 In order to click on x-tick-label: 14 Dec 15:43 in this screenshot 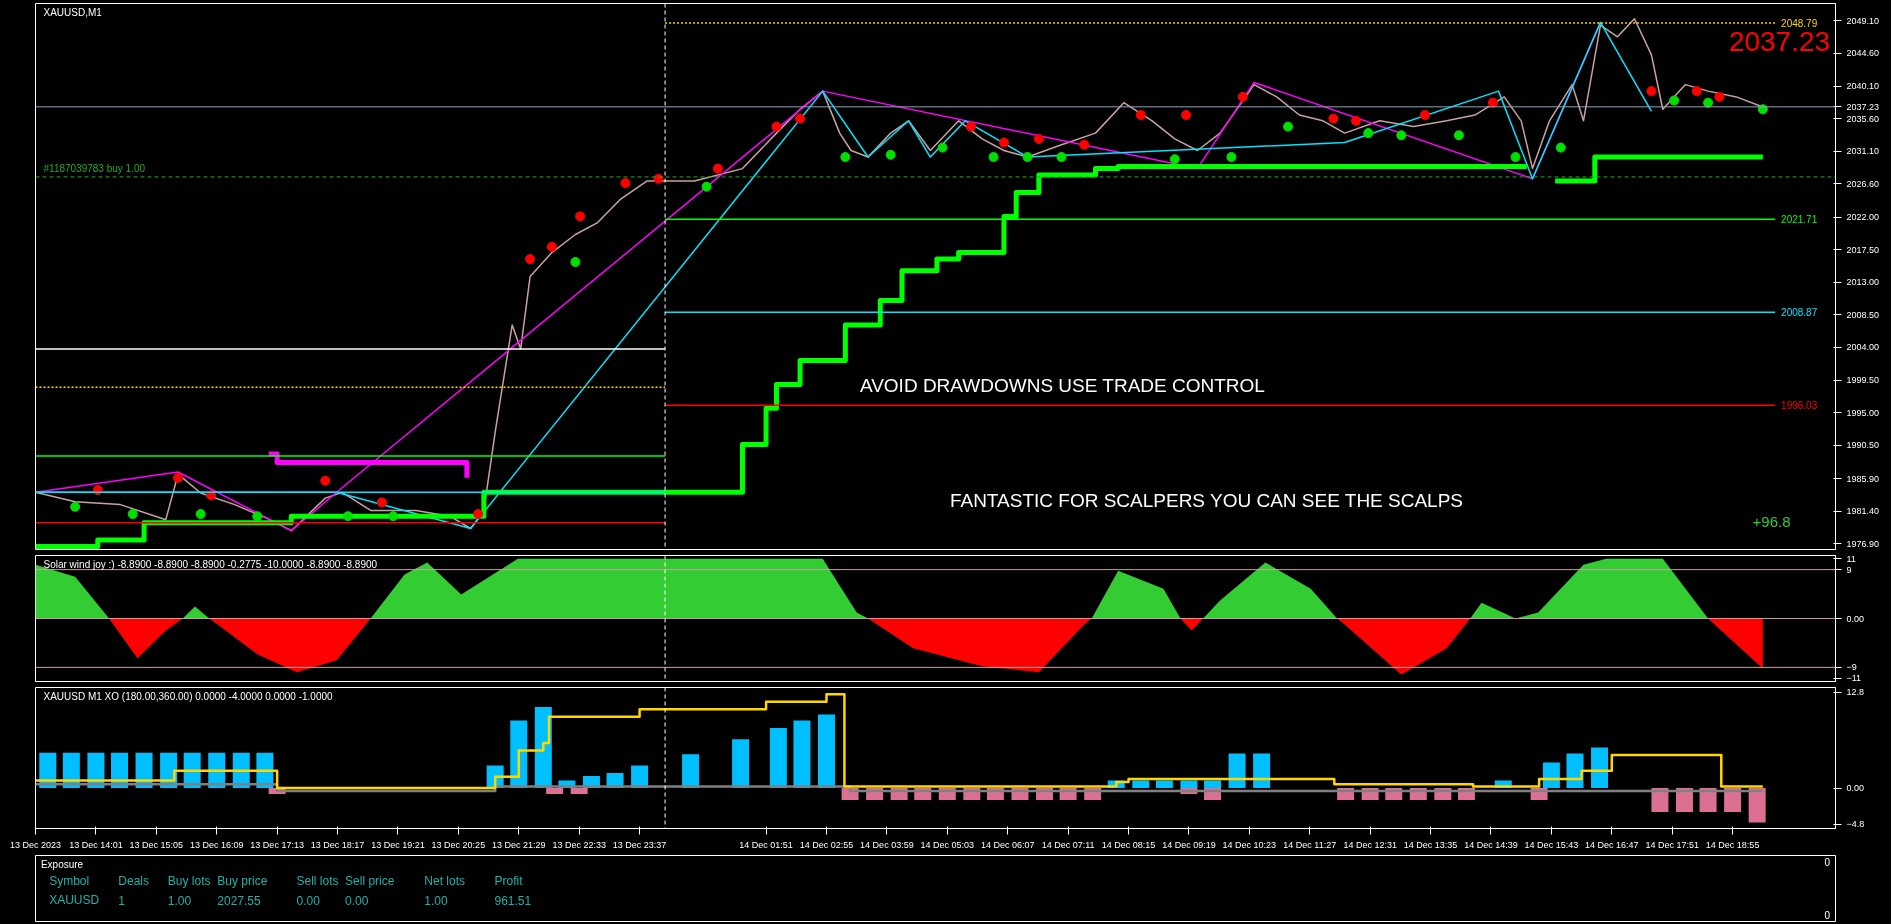, I will do `click(1551, 844)`.